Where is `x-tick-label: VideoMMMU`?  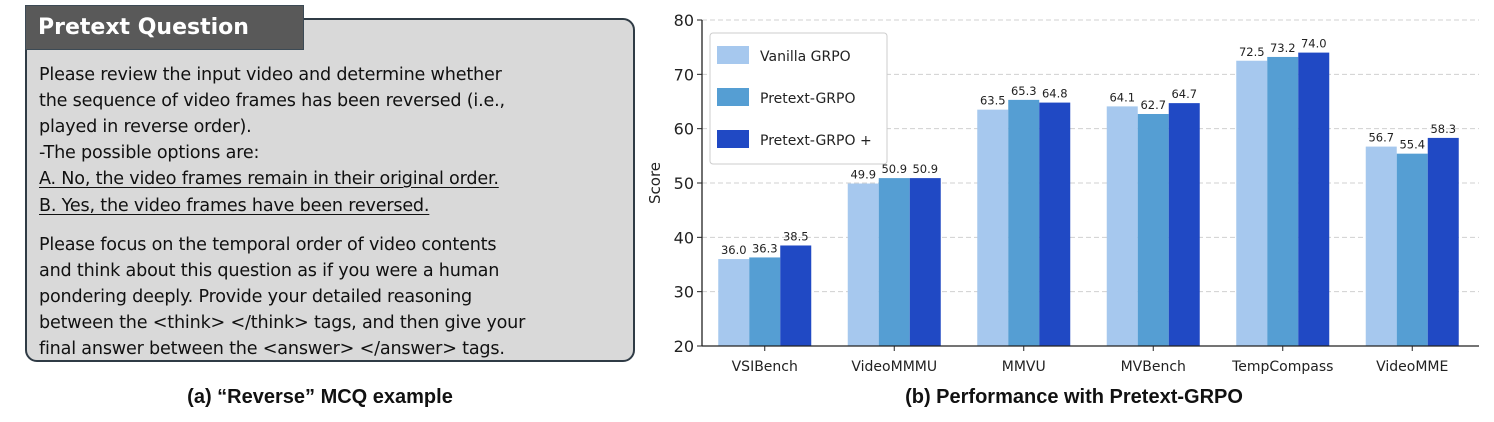
x-tick-label: VideoMMMU is located at coordinates (894, 367).